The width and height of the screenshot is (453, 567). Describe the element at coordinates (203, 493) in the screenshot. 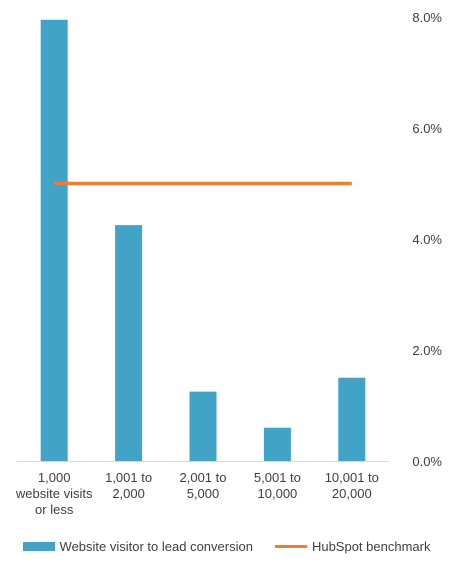

I see `x-tick-label-line: 5,000` at that location.